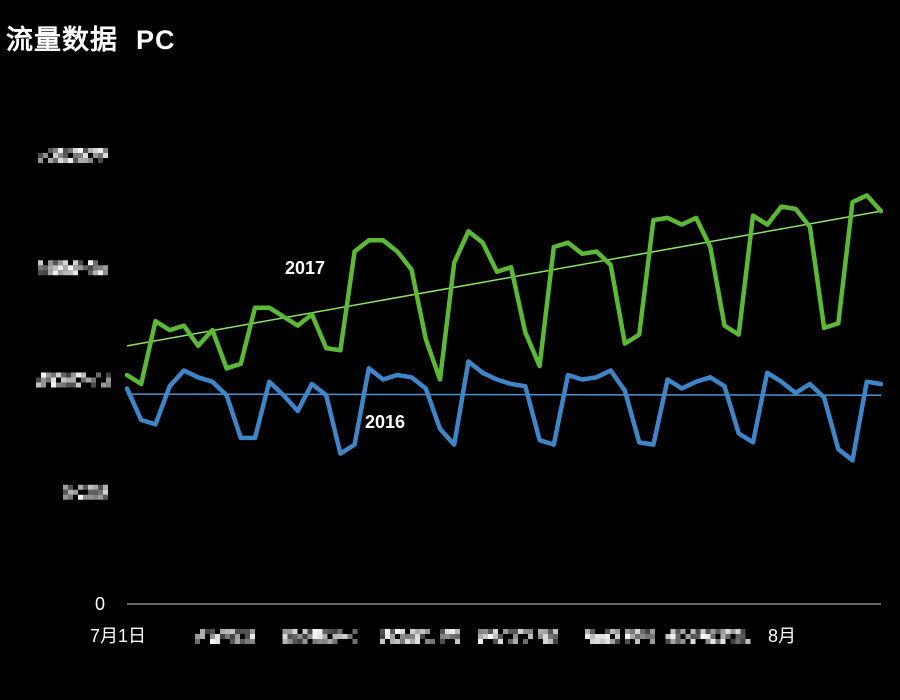 The width and height of the screenshot is (900, 700). Describe the element at coordinates (100, 604) in the screenshot. I see `y-tick-label: 0` at that location.